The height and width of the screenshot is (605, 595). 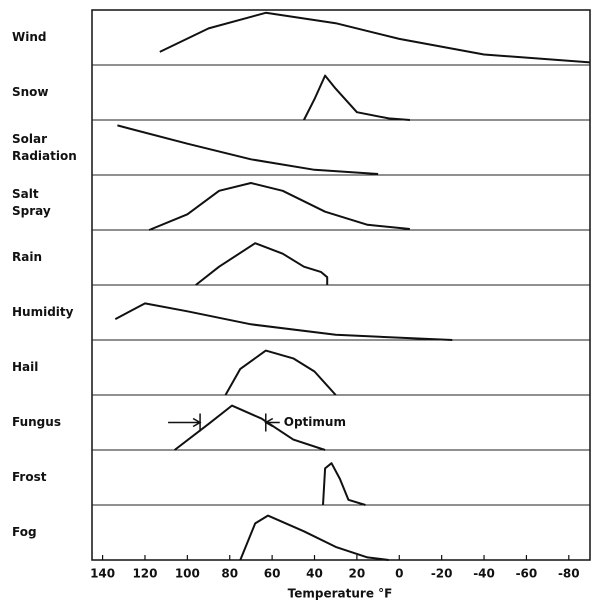 What do you see at coordinates (27, 257) in the screenshot?
I see `row-label: Rain` at bounding box center [27, 257].